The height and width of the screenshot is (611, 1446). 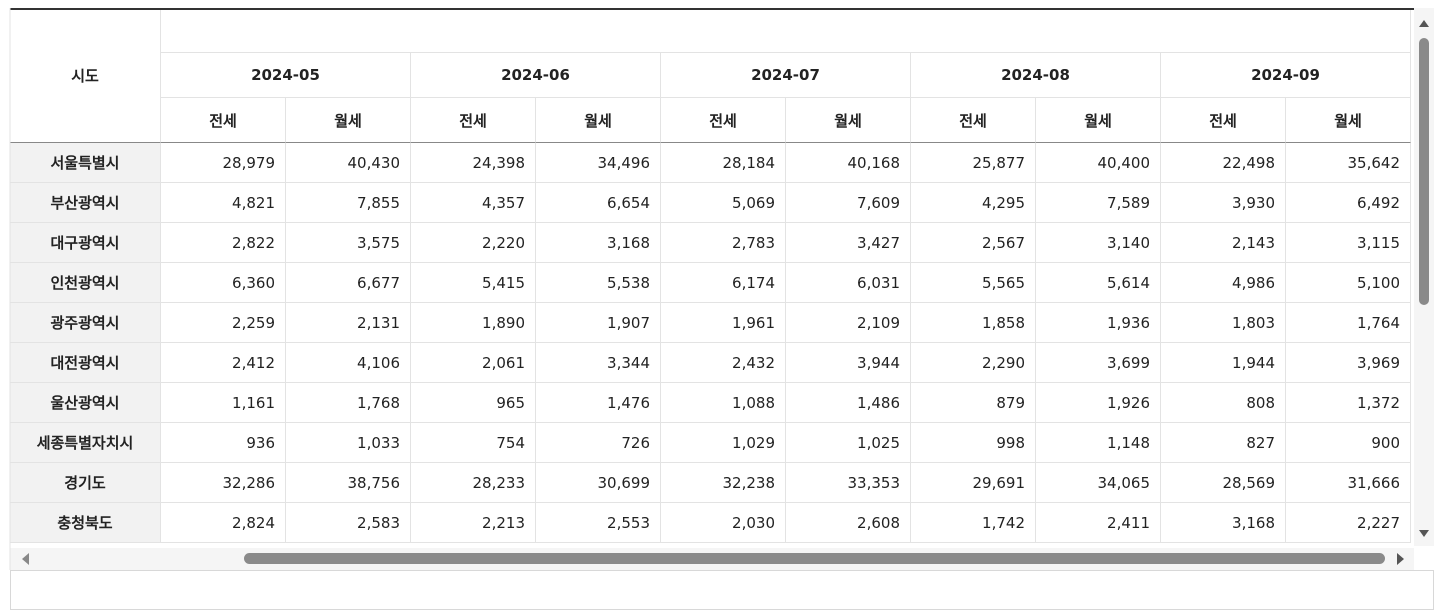 What do you see at coordinates (348, 203) in the screenshot?
I see `value-cell: 7,855` at bounding box center [348, 203].